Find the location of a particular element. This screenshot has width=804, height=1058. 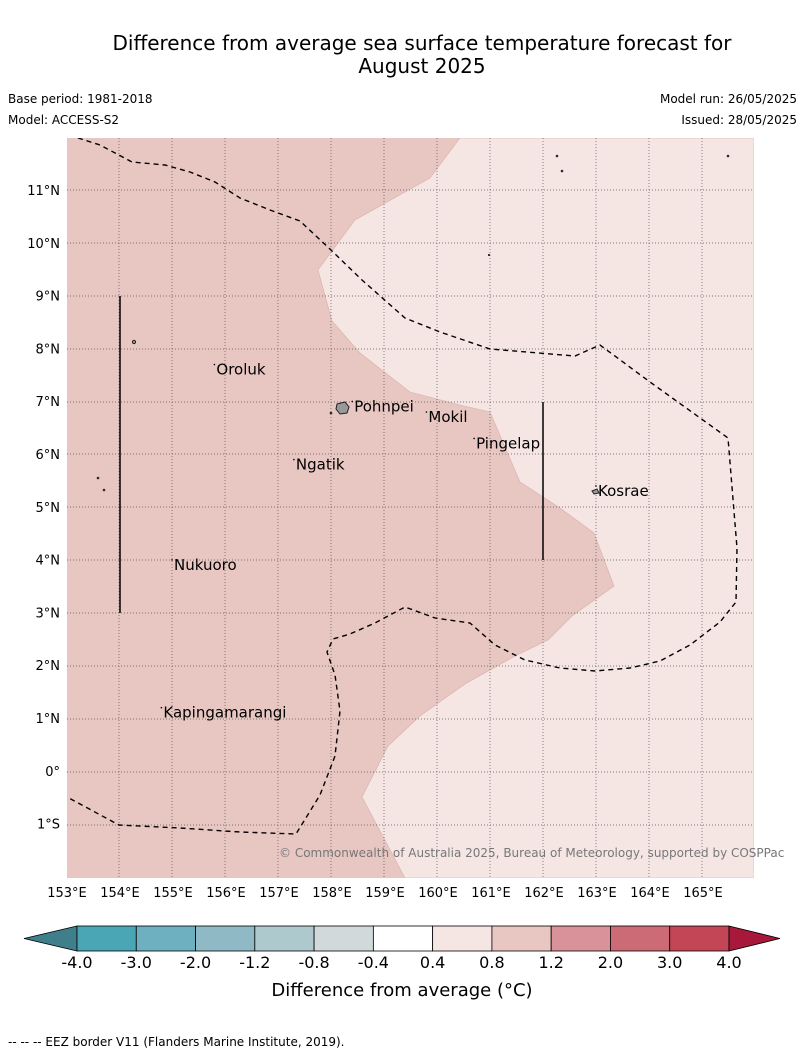

pohnpei-island is located at coordinates (342, 408).